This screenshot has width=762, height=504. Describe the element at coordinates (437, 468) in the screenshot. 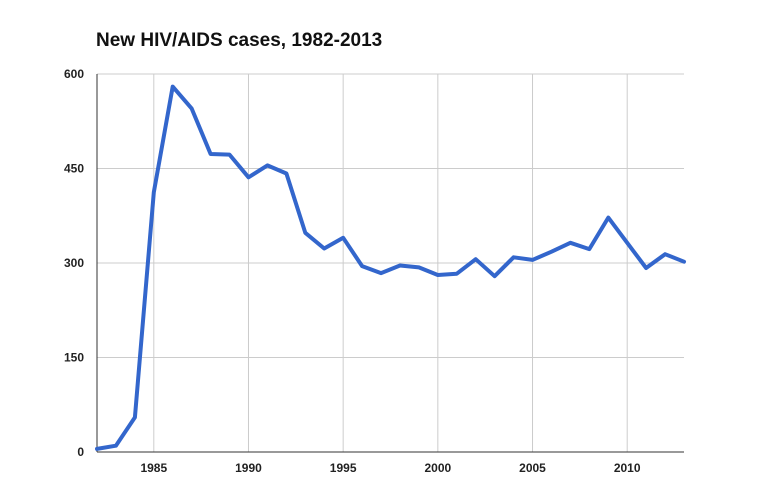

I see `x-tick-label: 2000` at that location.